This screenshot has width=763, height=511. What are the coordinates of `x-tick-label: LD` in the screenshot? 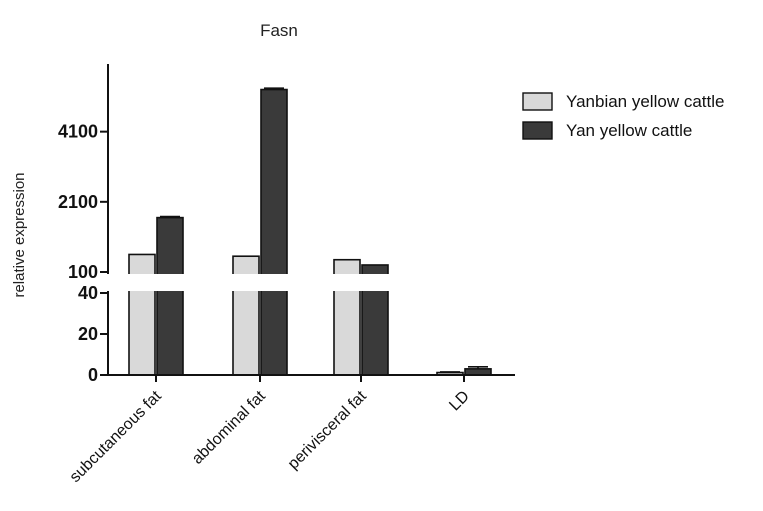 It's located at (459, 401).